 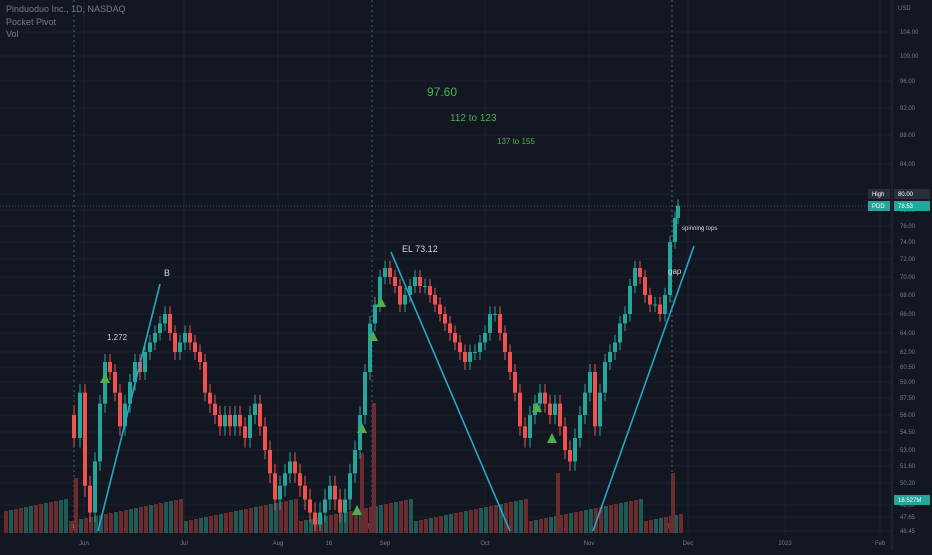 I want to click on price-tick-label: 70.00, so click(x=908, y=278).